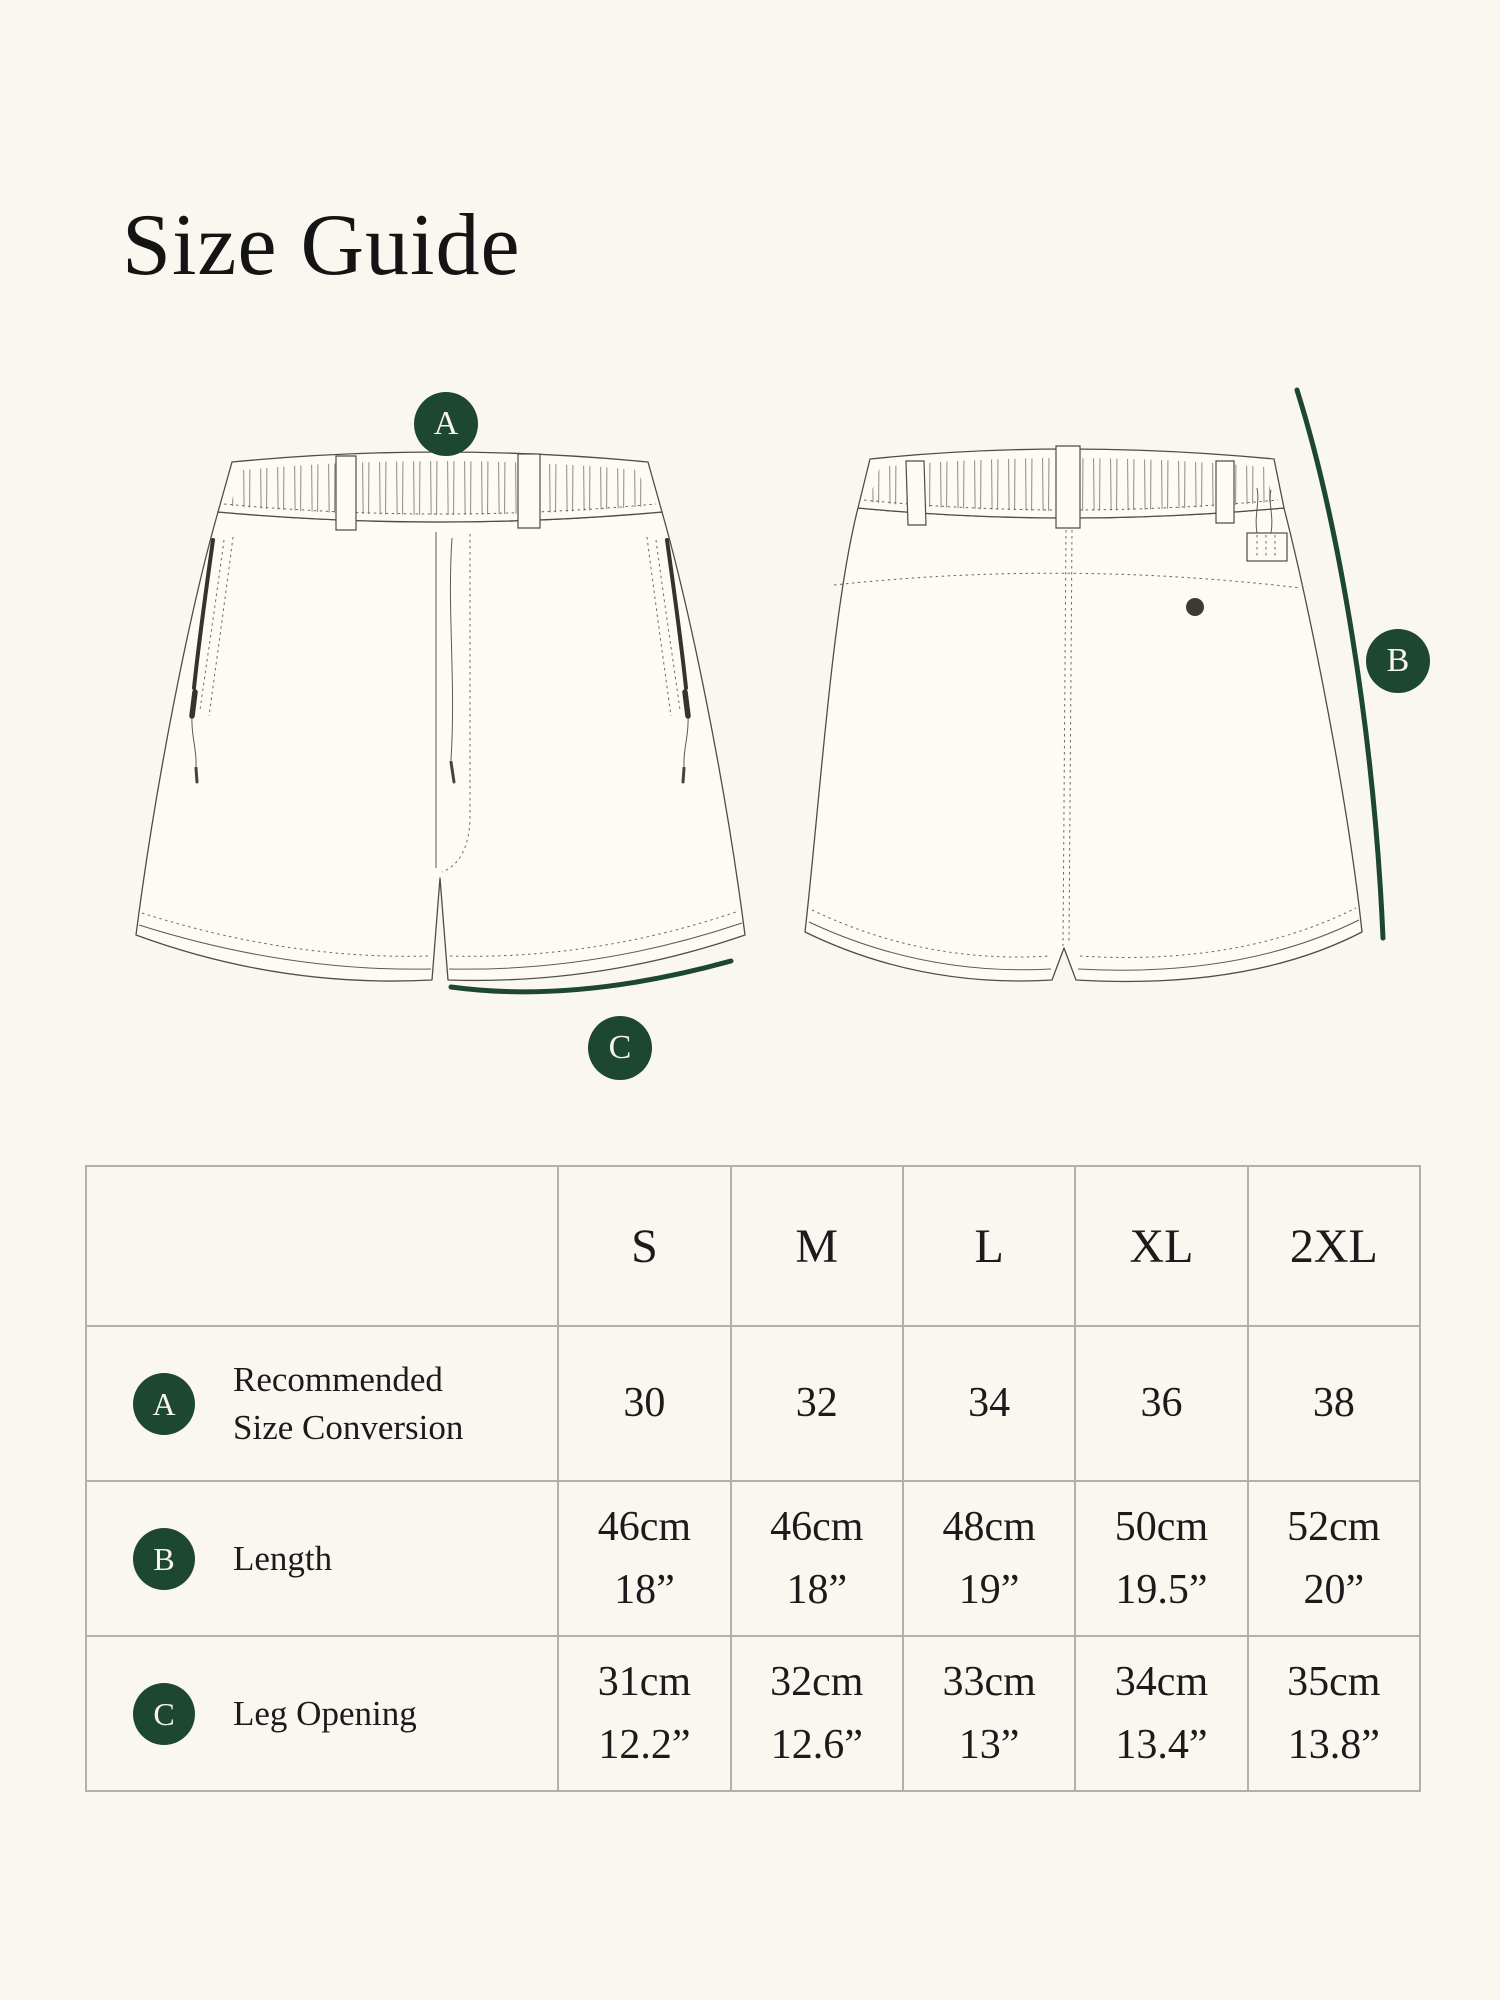  Describe the element at coordinates (164, 1713) in the screenshot. I see `row-badge-c: C` at that location.